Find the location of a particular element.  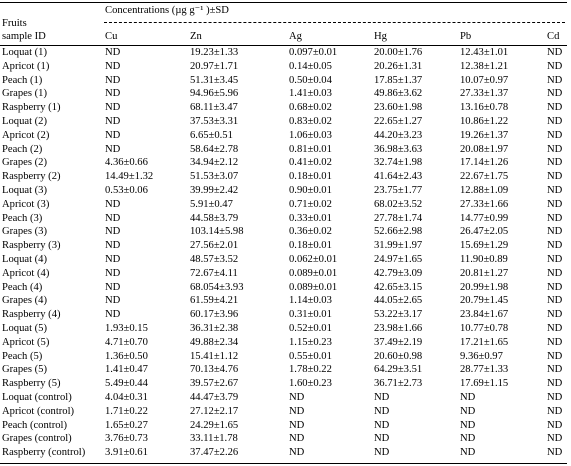

cell-pb: 10.86±1.22 is located at coordinates (484, 121).